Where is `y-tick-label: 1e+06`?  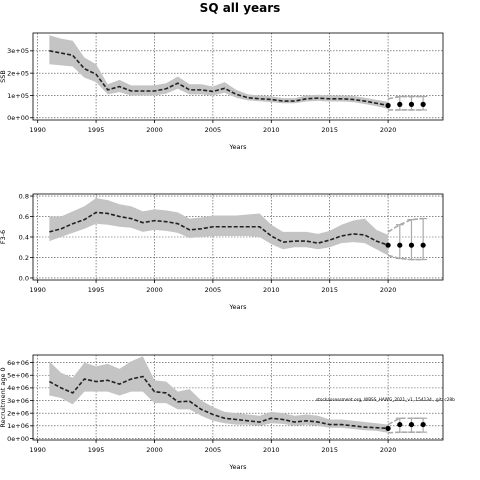
y-tick-label: 1e+06 is located at coordinates (18, 426).